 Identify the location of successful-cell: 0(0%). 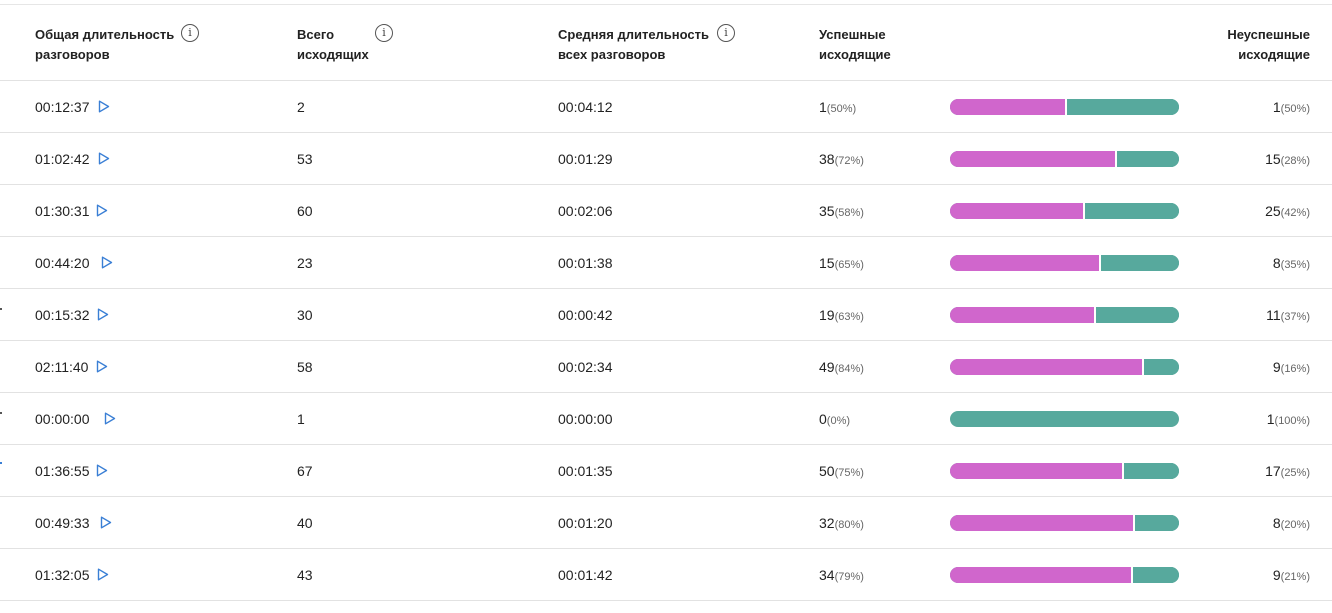
(834, 420).